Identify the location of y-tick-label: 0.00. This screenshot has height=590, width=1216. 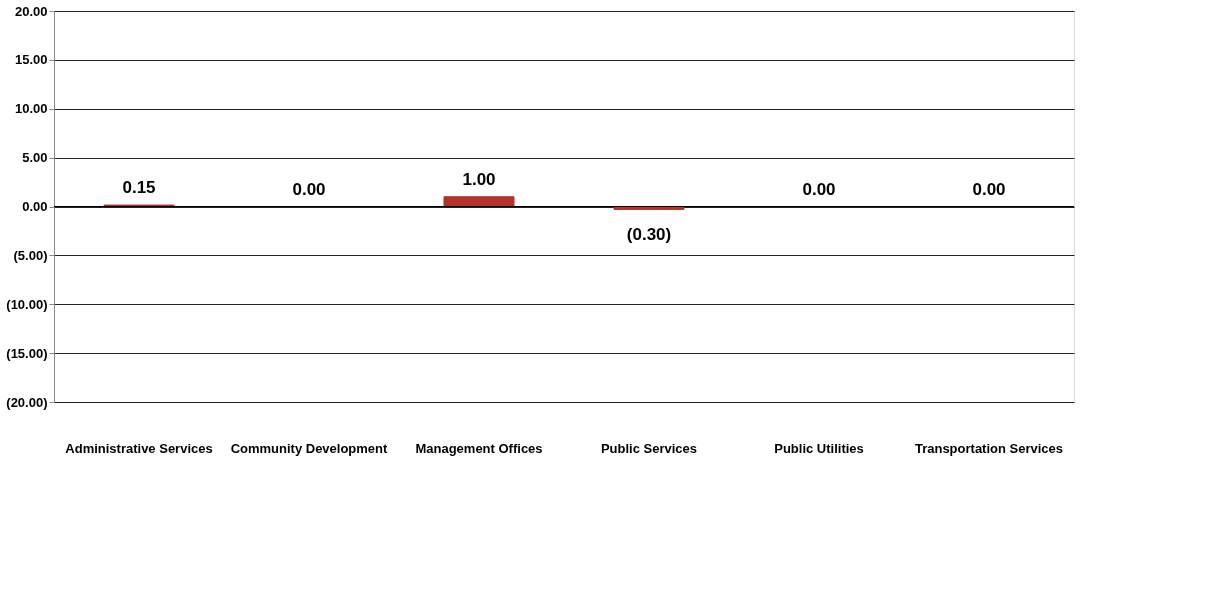
(35, 206).